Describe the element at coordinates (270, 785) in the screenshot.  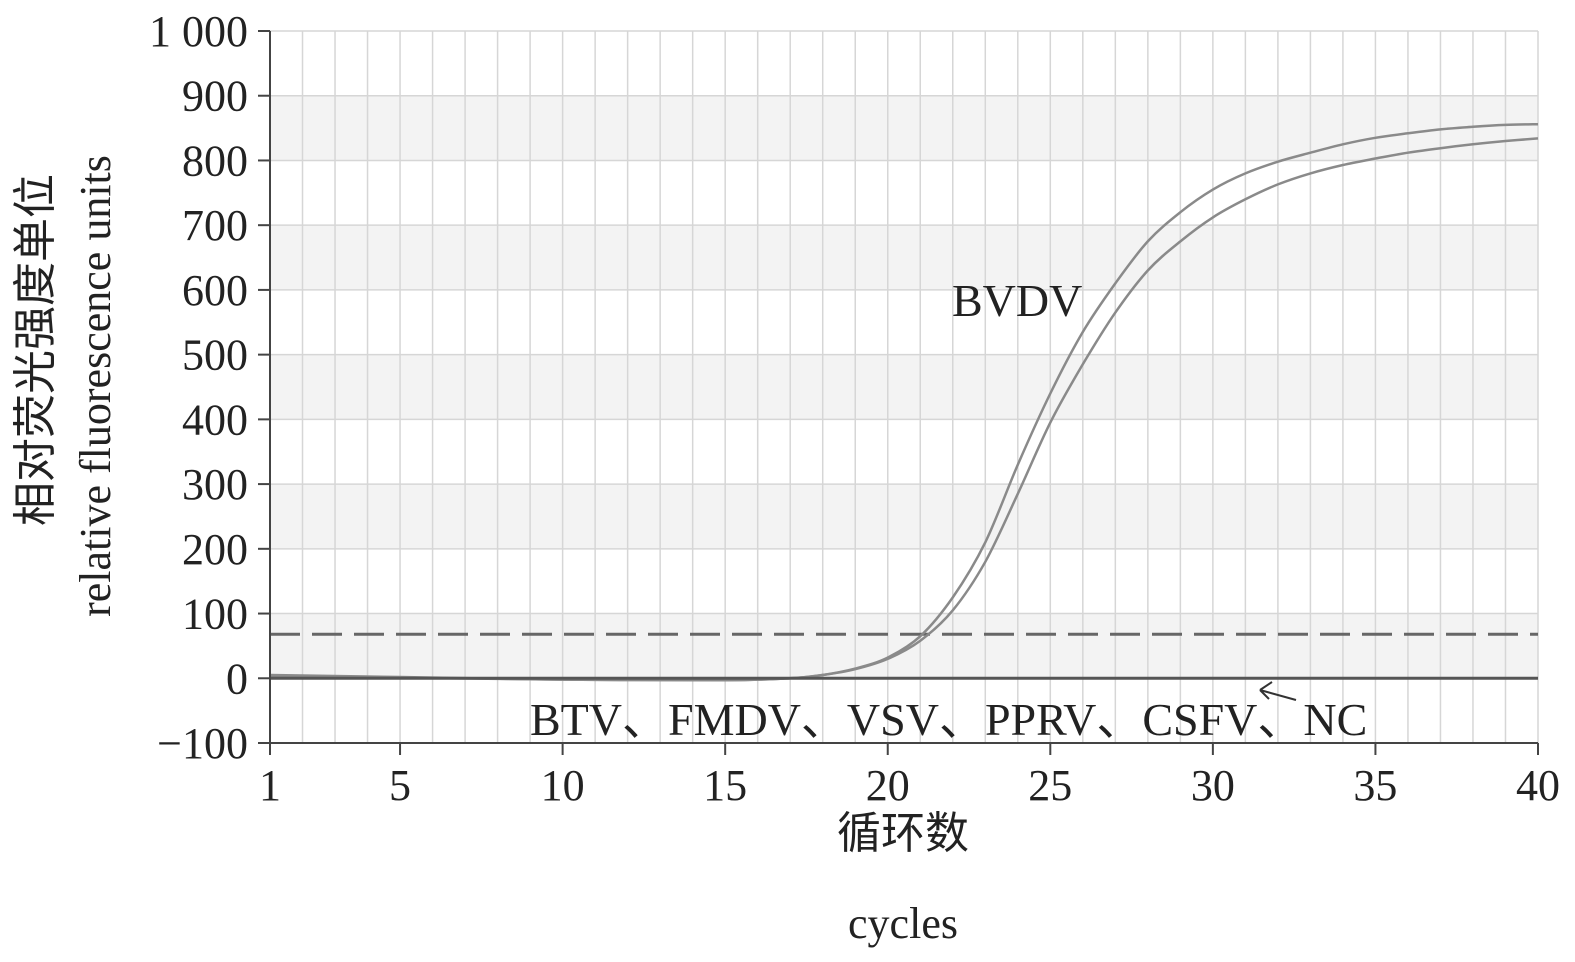
I see `x-tick-label: 1` at that location.